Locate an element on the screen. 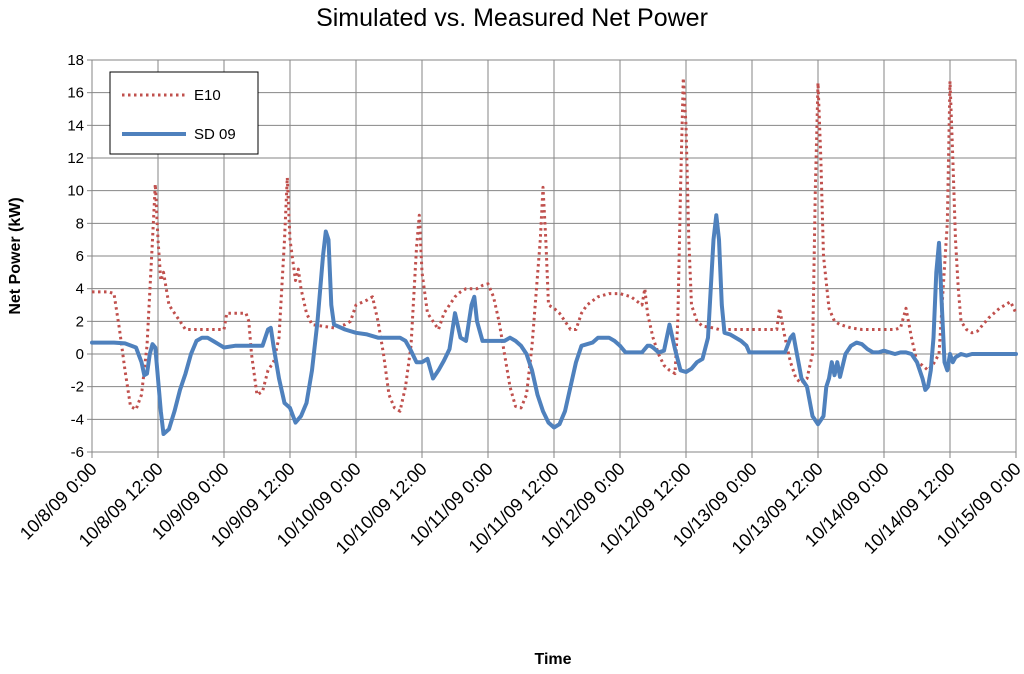 The image size is (1024, 674). y-tick-label: 6 is located at coordinates (80, 256).